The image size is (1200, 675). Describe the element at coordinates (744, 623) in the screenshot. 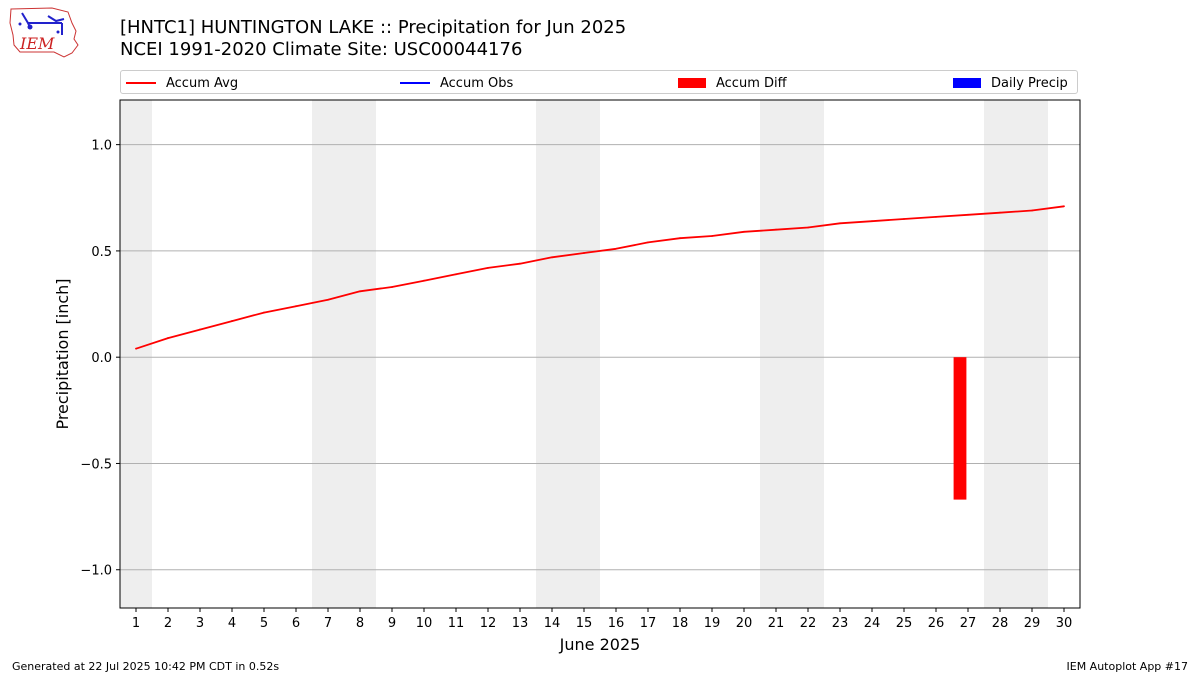

I see `x-tick-label: 20` at that location.